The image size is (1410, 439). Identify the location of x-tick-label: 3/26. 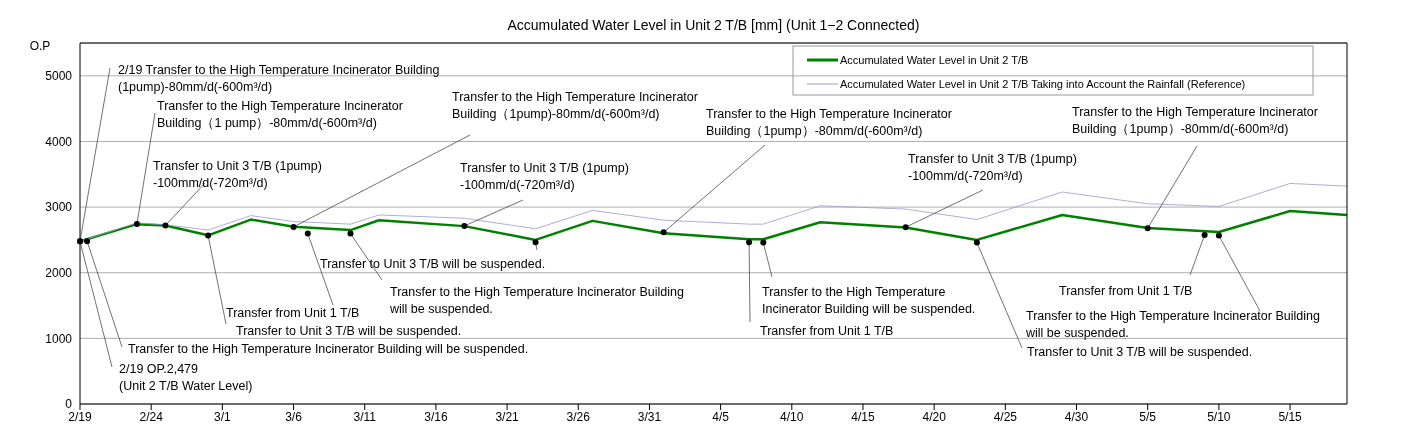
(578, 416).